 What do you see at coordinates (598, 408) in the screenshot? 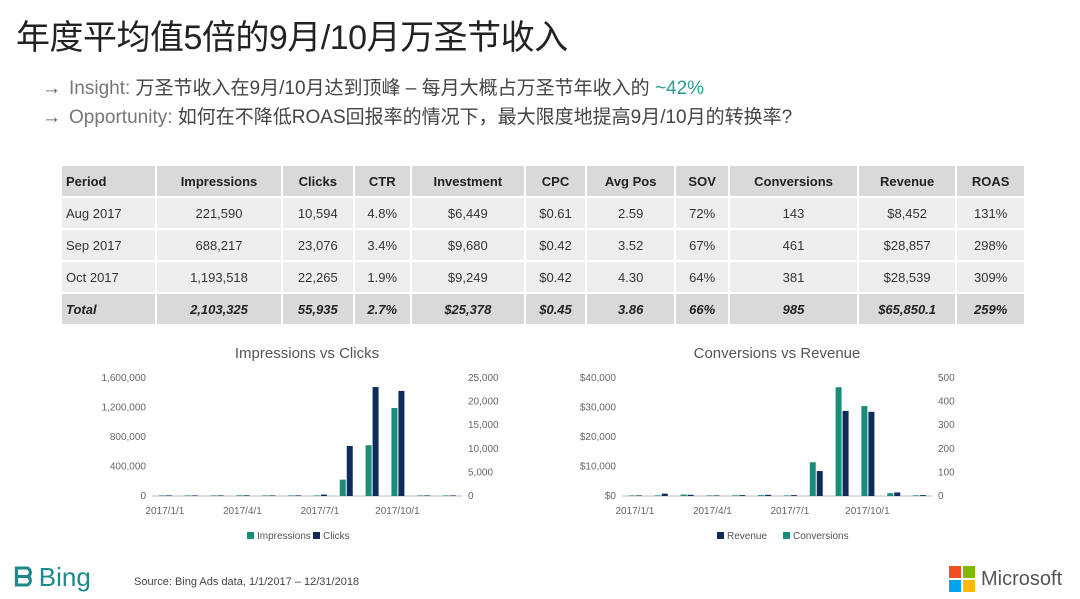
I see `y-left-tick: $30,000` at bounding box center [598, 408].